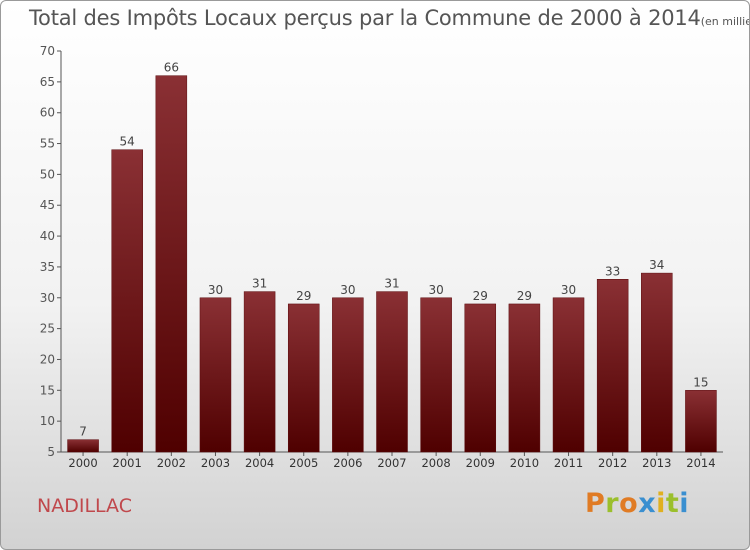  Describe the element at coordinates (47, 329) in the screenshot. I see `y-tick-label: 25` at that location.